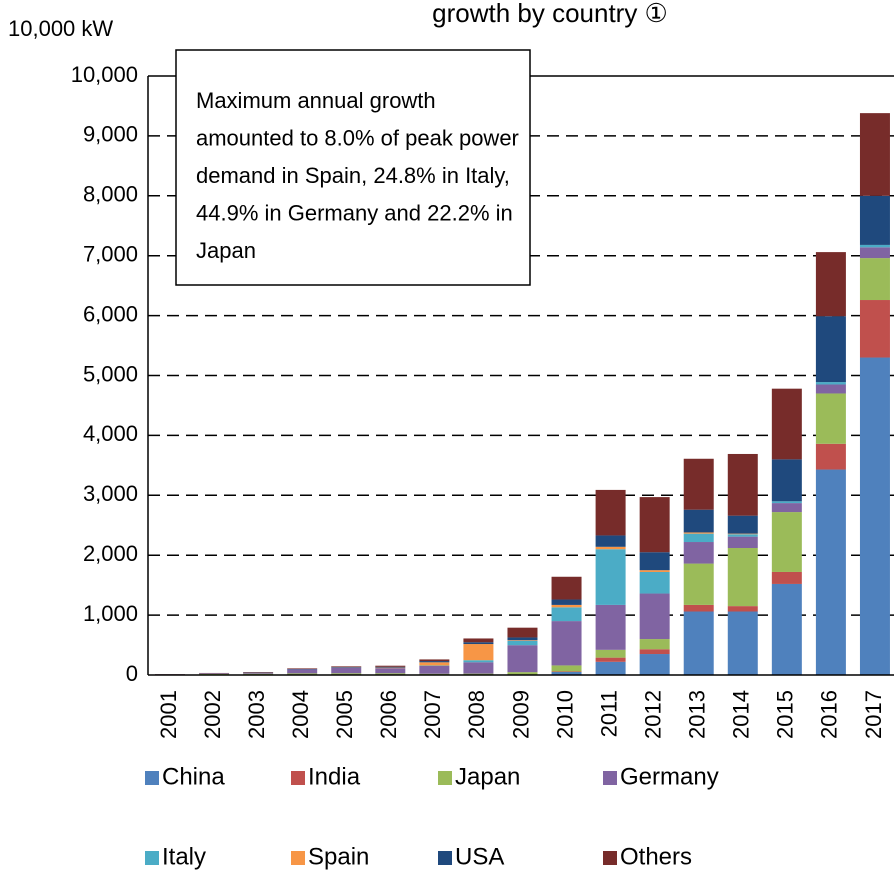 Image resolution: width=894 pixels, height=875 pixels. What do you see at coordinates (829, 714) in the screenshot?
I see `x-tick-label: 2016` at bounding box center [829, 714].